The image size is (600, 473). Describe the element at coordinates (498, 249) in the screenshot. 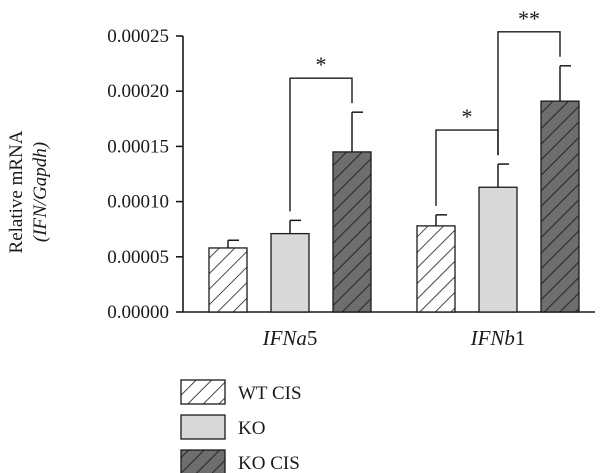

I see `bar-IFNb1-ko` at that location.